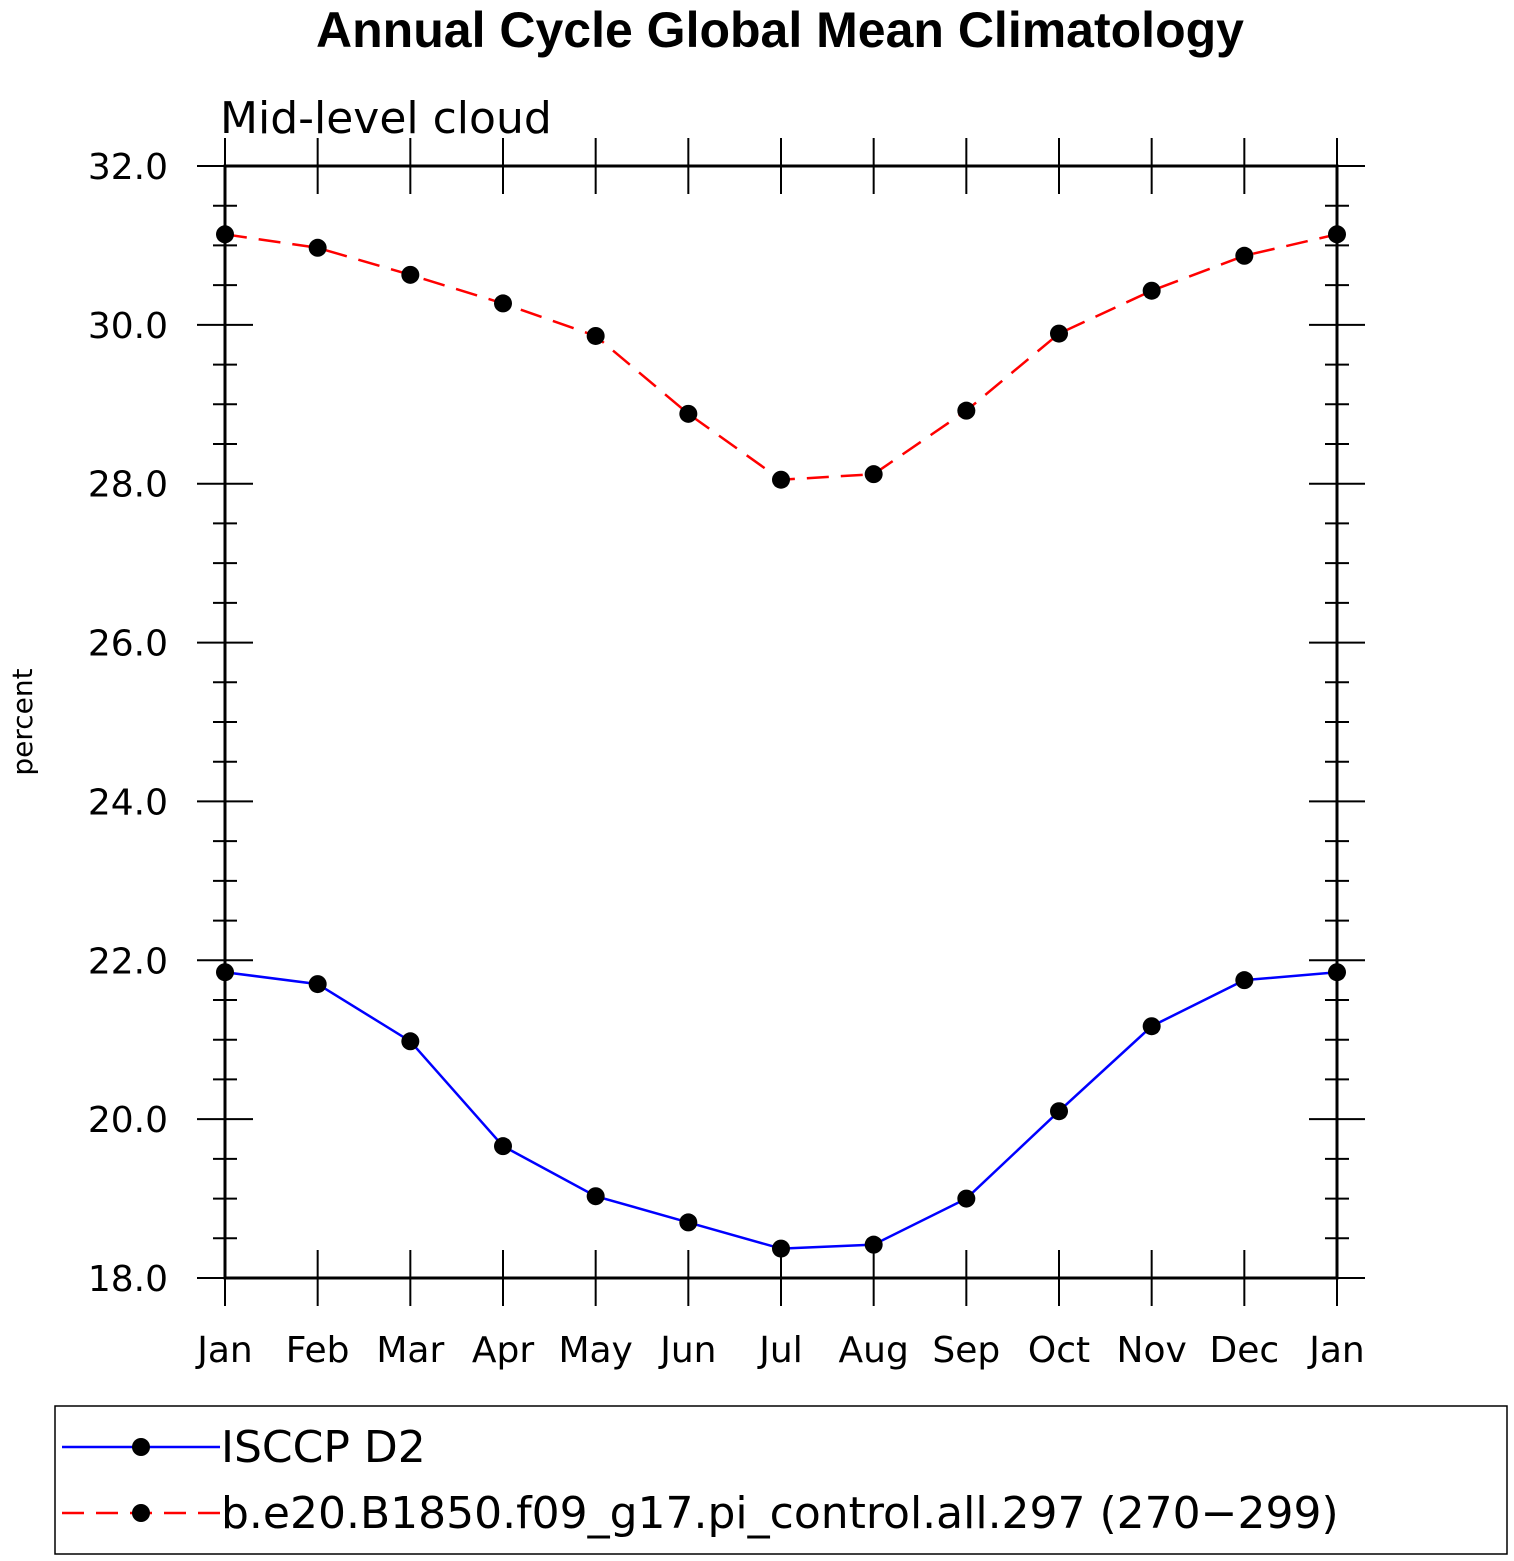 This screenshot has height=1561, width=1514. I want to click on y-tick-label: 26.0, so click(128, 644).